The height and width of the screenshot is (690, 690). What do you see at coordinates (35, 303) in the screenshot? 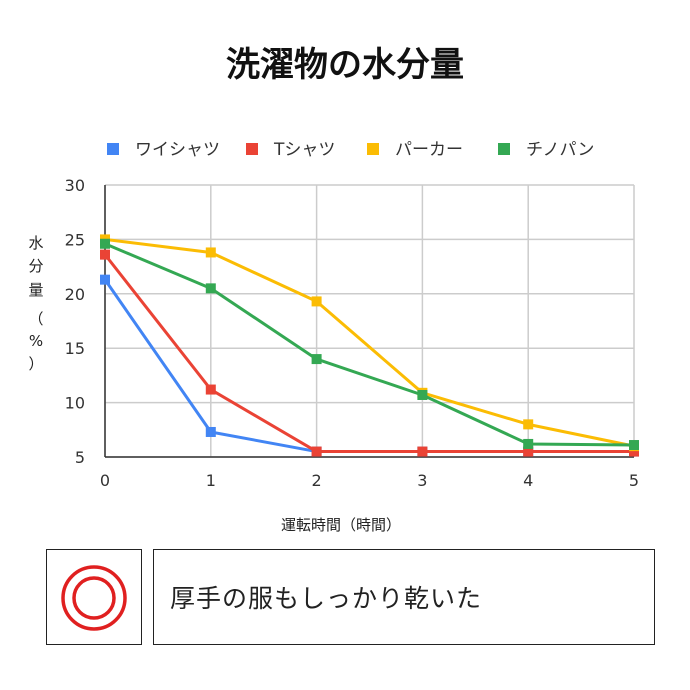
I see `y-axis-label: 水分量 （% ）` at bounding box center [35, 303].